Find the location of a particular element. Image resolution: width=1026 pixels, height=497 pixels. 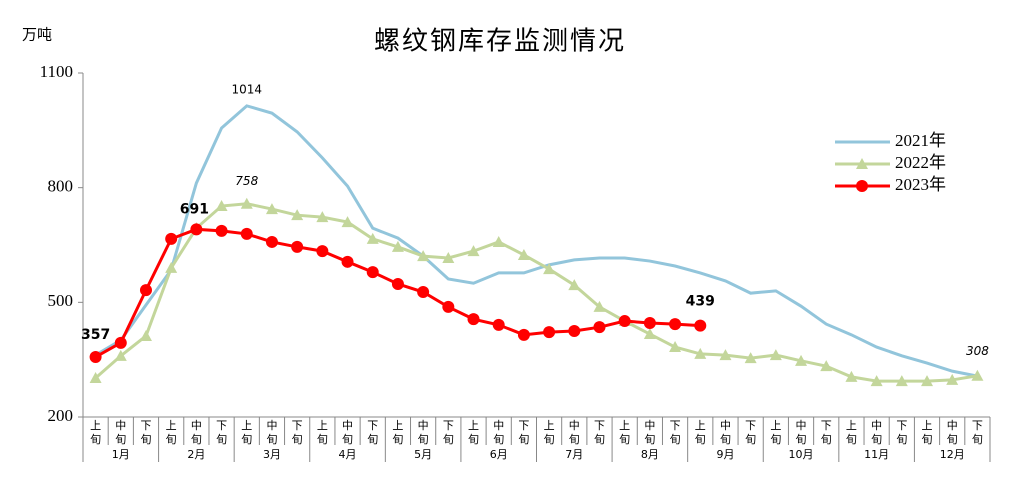

data-label: 691 is located at coordinates (194, 209).